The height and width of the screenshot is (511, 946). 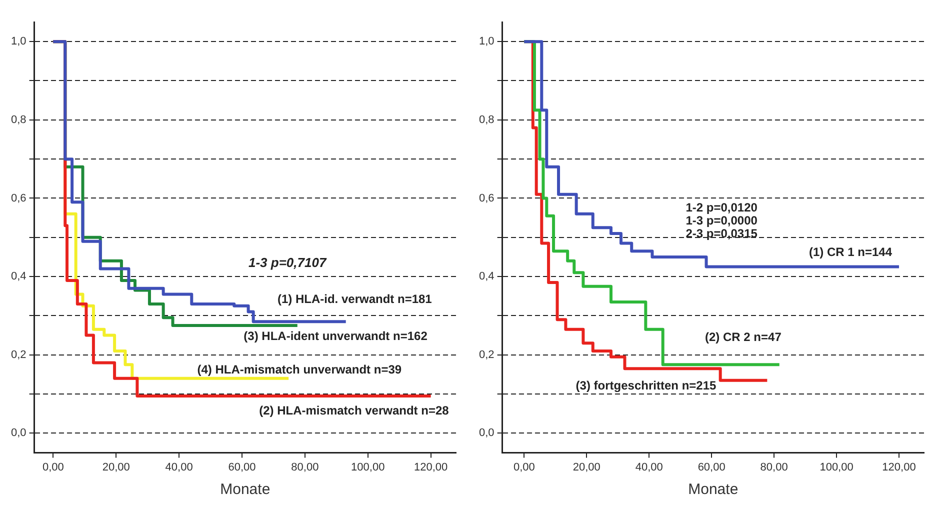 What do you see at coordinates (287, 262) in the screenshot?
I see `annotation: 1-3 p=0,7107` at bounding box center [287, 262].